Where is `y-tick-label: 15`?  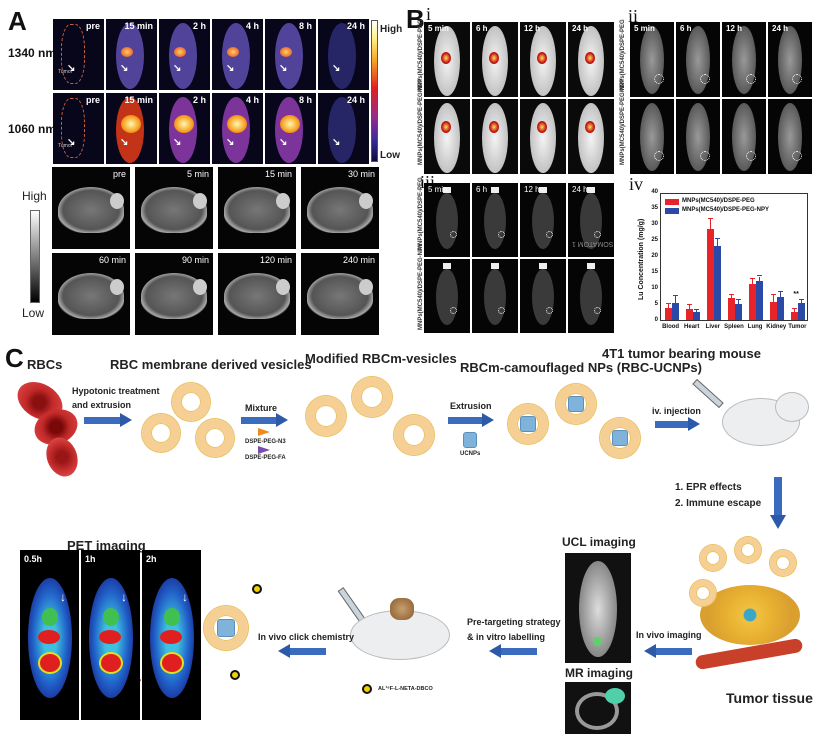 y-tick-label: 15 is located at coordinates (654, 272).